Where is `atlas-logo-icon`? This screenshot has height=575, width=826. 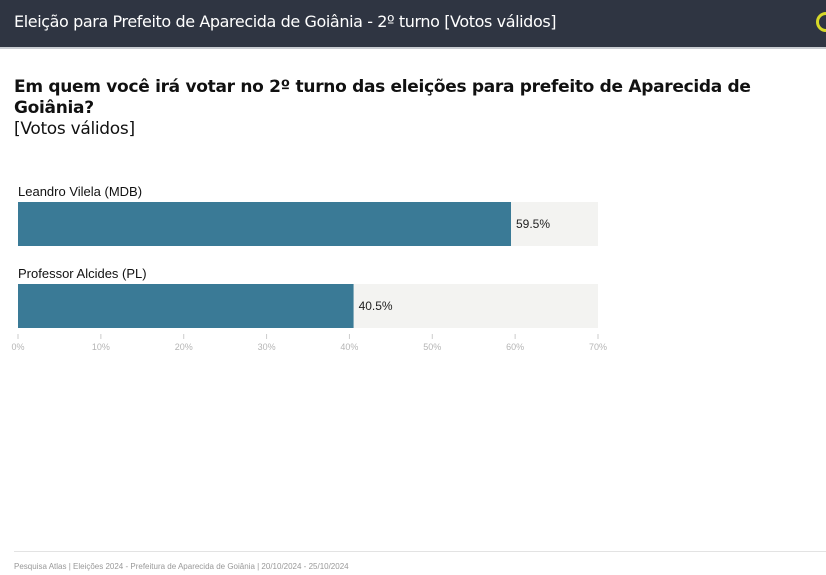 atlas-logo-icon is located at coordinates (821, 22).